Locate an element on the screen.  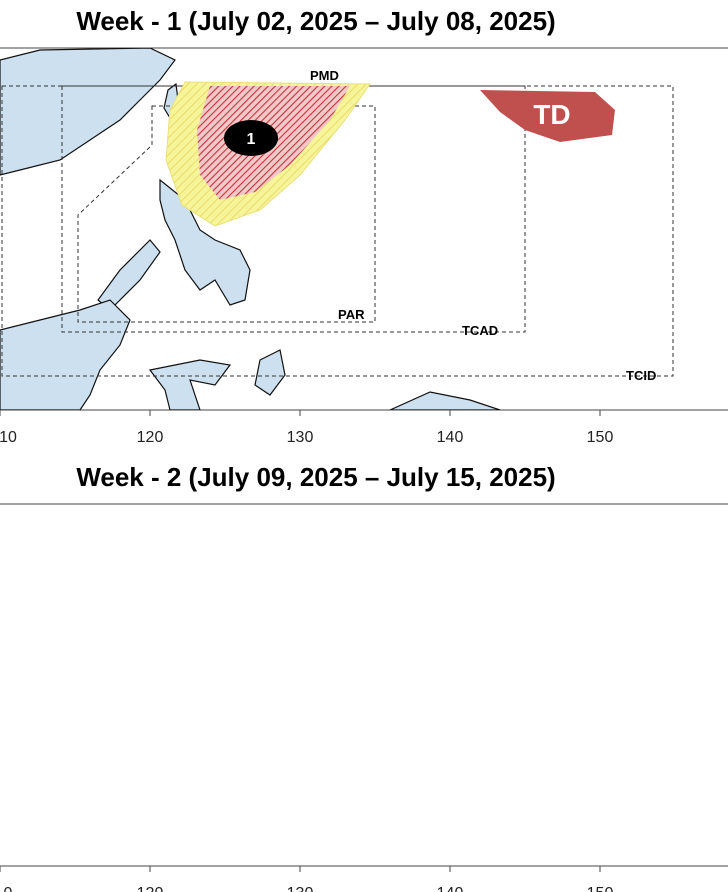
area-label: 2 is located at coordinates (422, 573).